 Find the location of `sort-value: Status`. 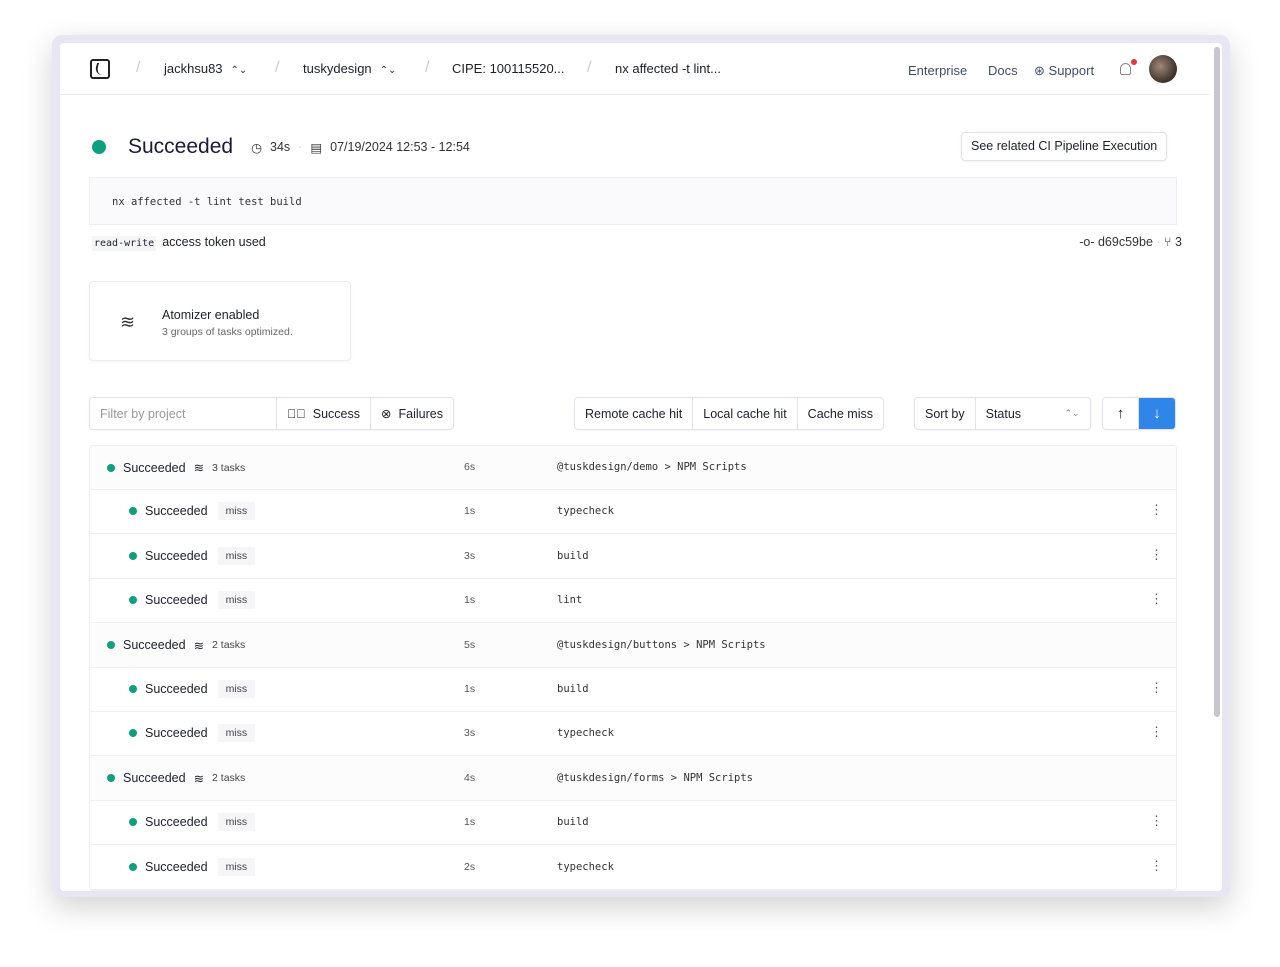

sort-value: Status is located at coordinates (1003, 413).